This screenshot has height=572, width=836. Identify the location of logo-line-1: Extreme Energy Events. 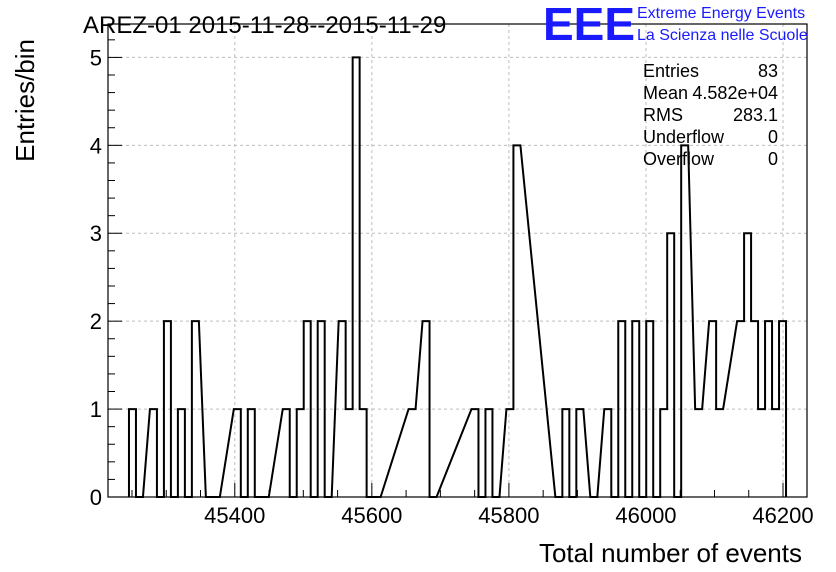
(721, 13).